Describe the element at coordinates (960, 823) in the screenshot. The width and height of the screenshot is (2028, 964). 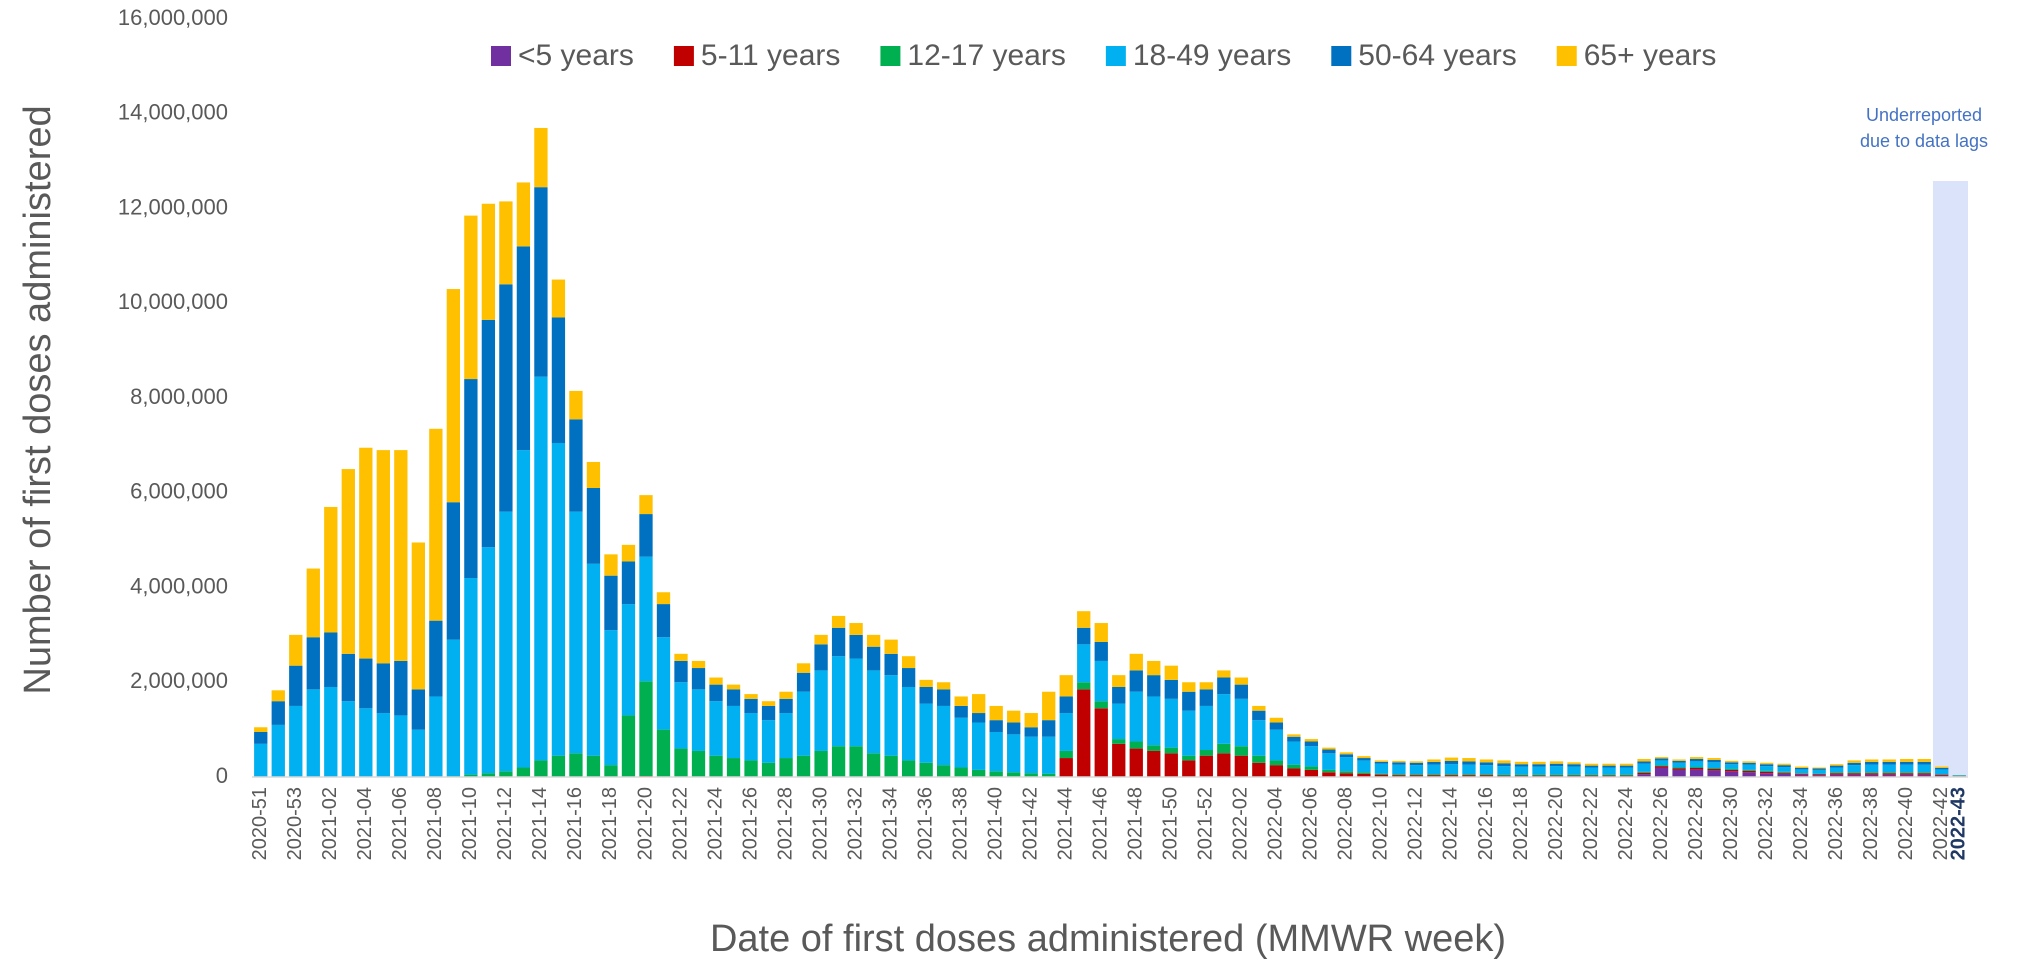
I see `x-tick-label: 2021-38` at that location.